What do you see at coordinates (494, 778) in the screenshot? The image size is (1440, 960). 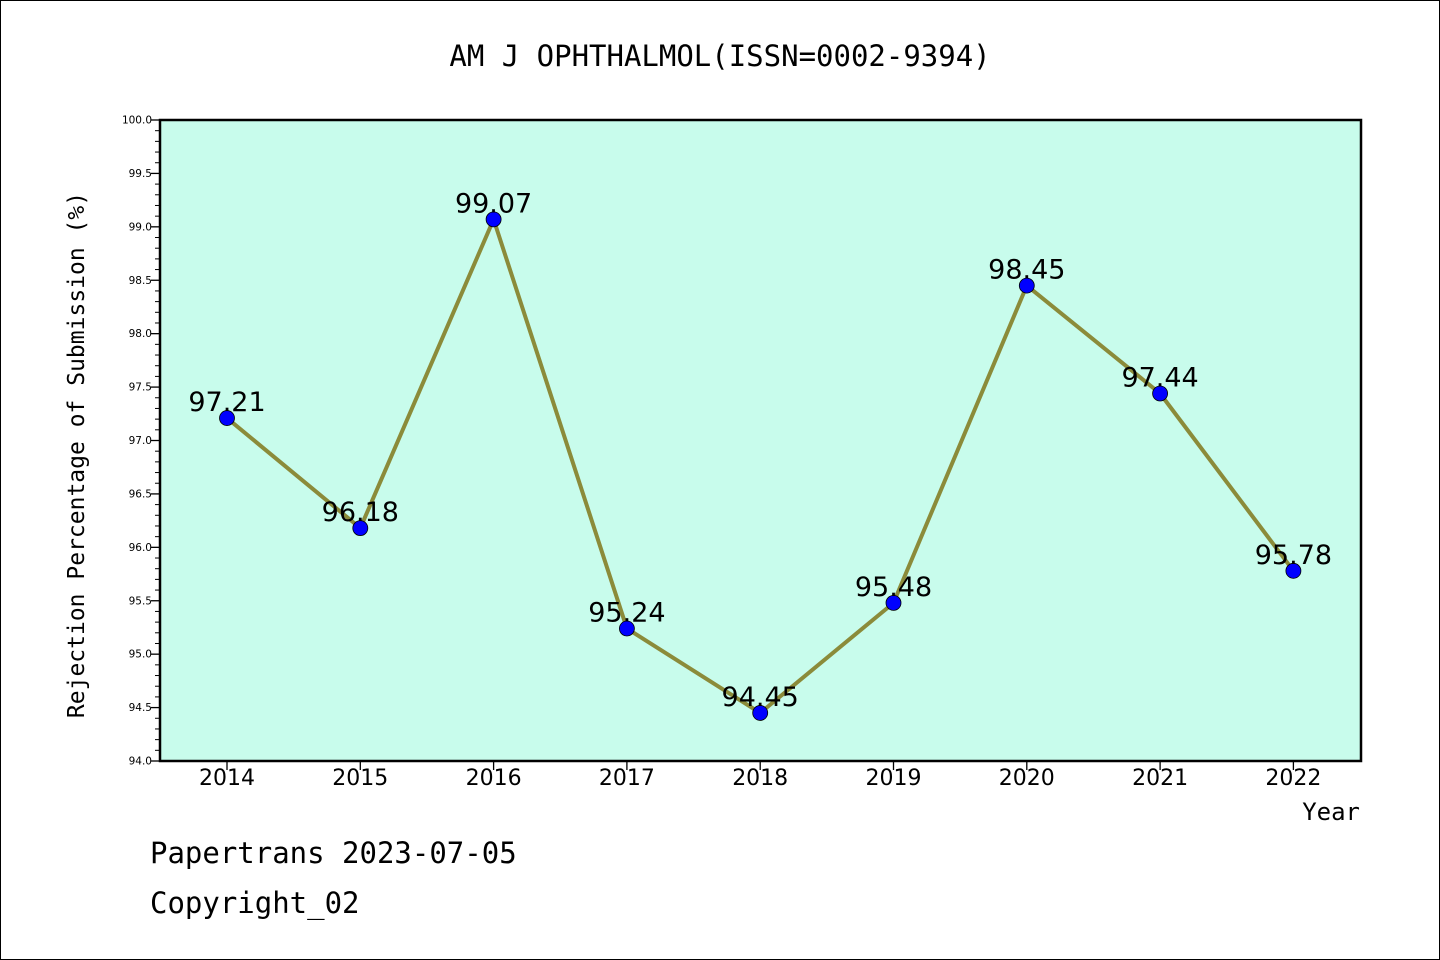 I see `x-tick-label: 2016` at bounding box center [494, 778].